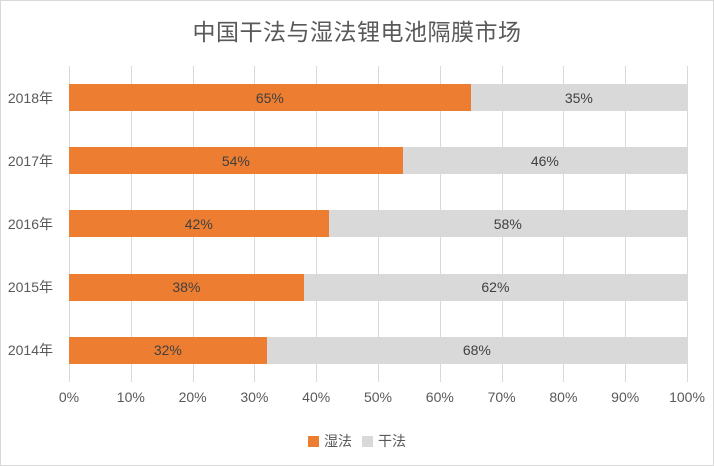 Image resolution: width=714 pixels, height=466 pixels. Describe the element at coordinates (625, 397) in the screenshot. I see `x-axis-tick-label: 90%` at that location.